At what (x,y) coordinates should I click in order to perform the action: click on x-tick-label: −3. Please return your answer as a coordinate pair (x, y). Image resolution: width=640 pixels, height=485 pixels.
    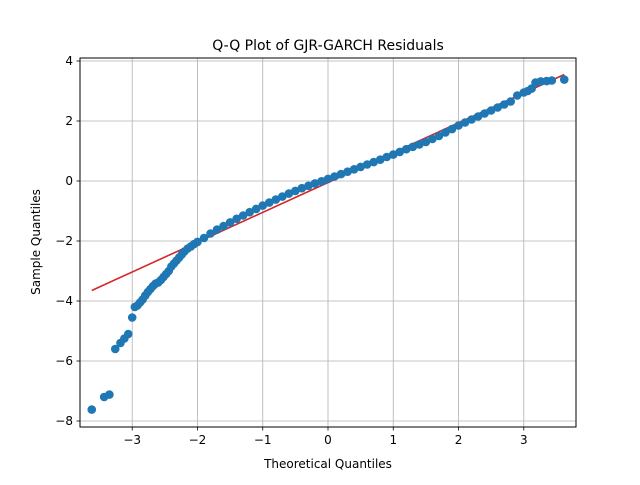
    Looking at the image, I should click on (132, 440).